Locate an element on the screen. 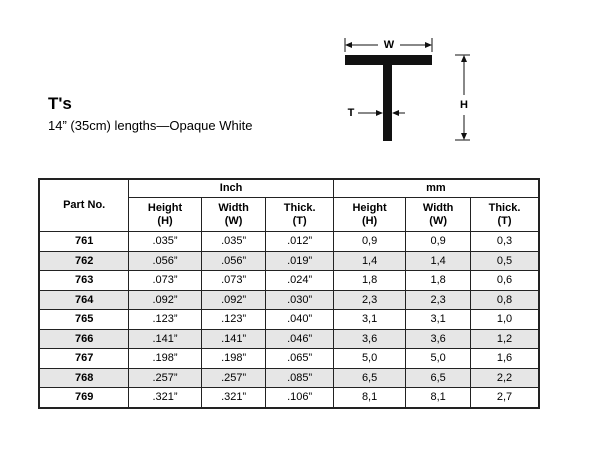  data-row: 764.092” .092” .030” 2,3 2,3 0,8 is located at coordinates (289, 299).